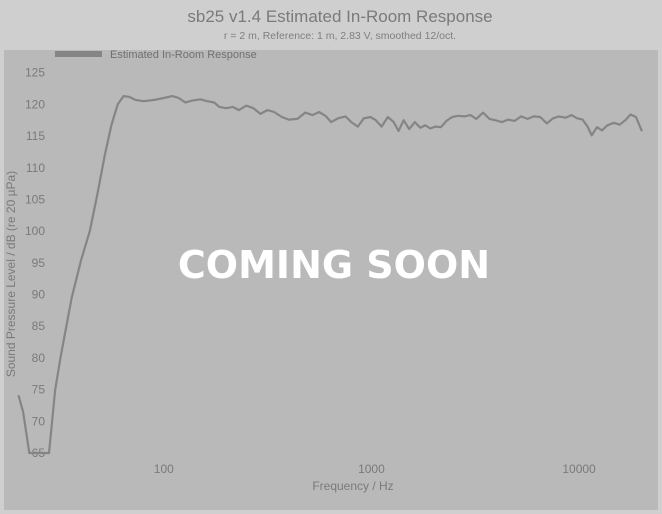 This screenshot has height=514, width=662. Describe the element at coordinates (35, 136) in the screenshot. I see `y-tick-label: 115` at that location.